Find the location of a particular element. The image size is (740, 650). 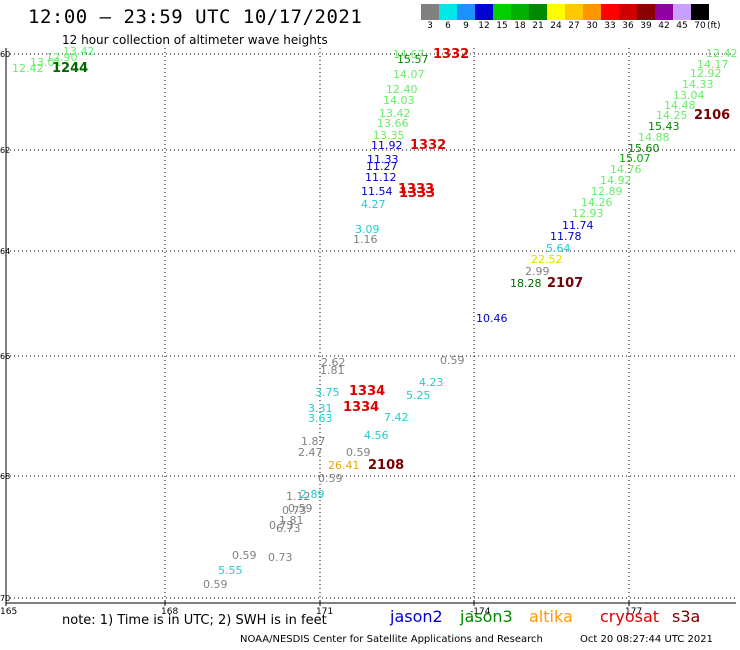

wave-height-label: 2.47 is located at coordinates (310, 452).